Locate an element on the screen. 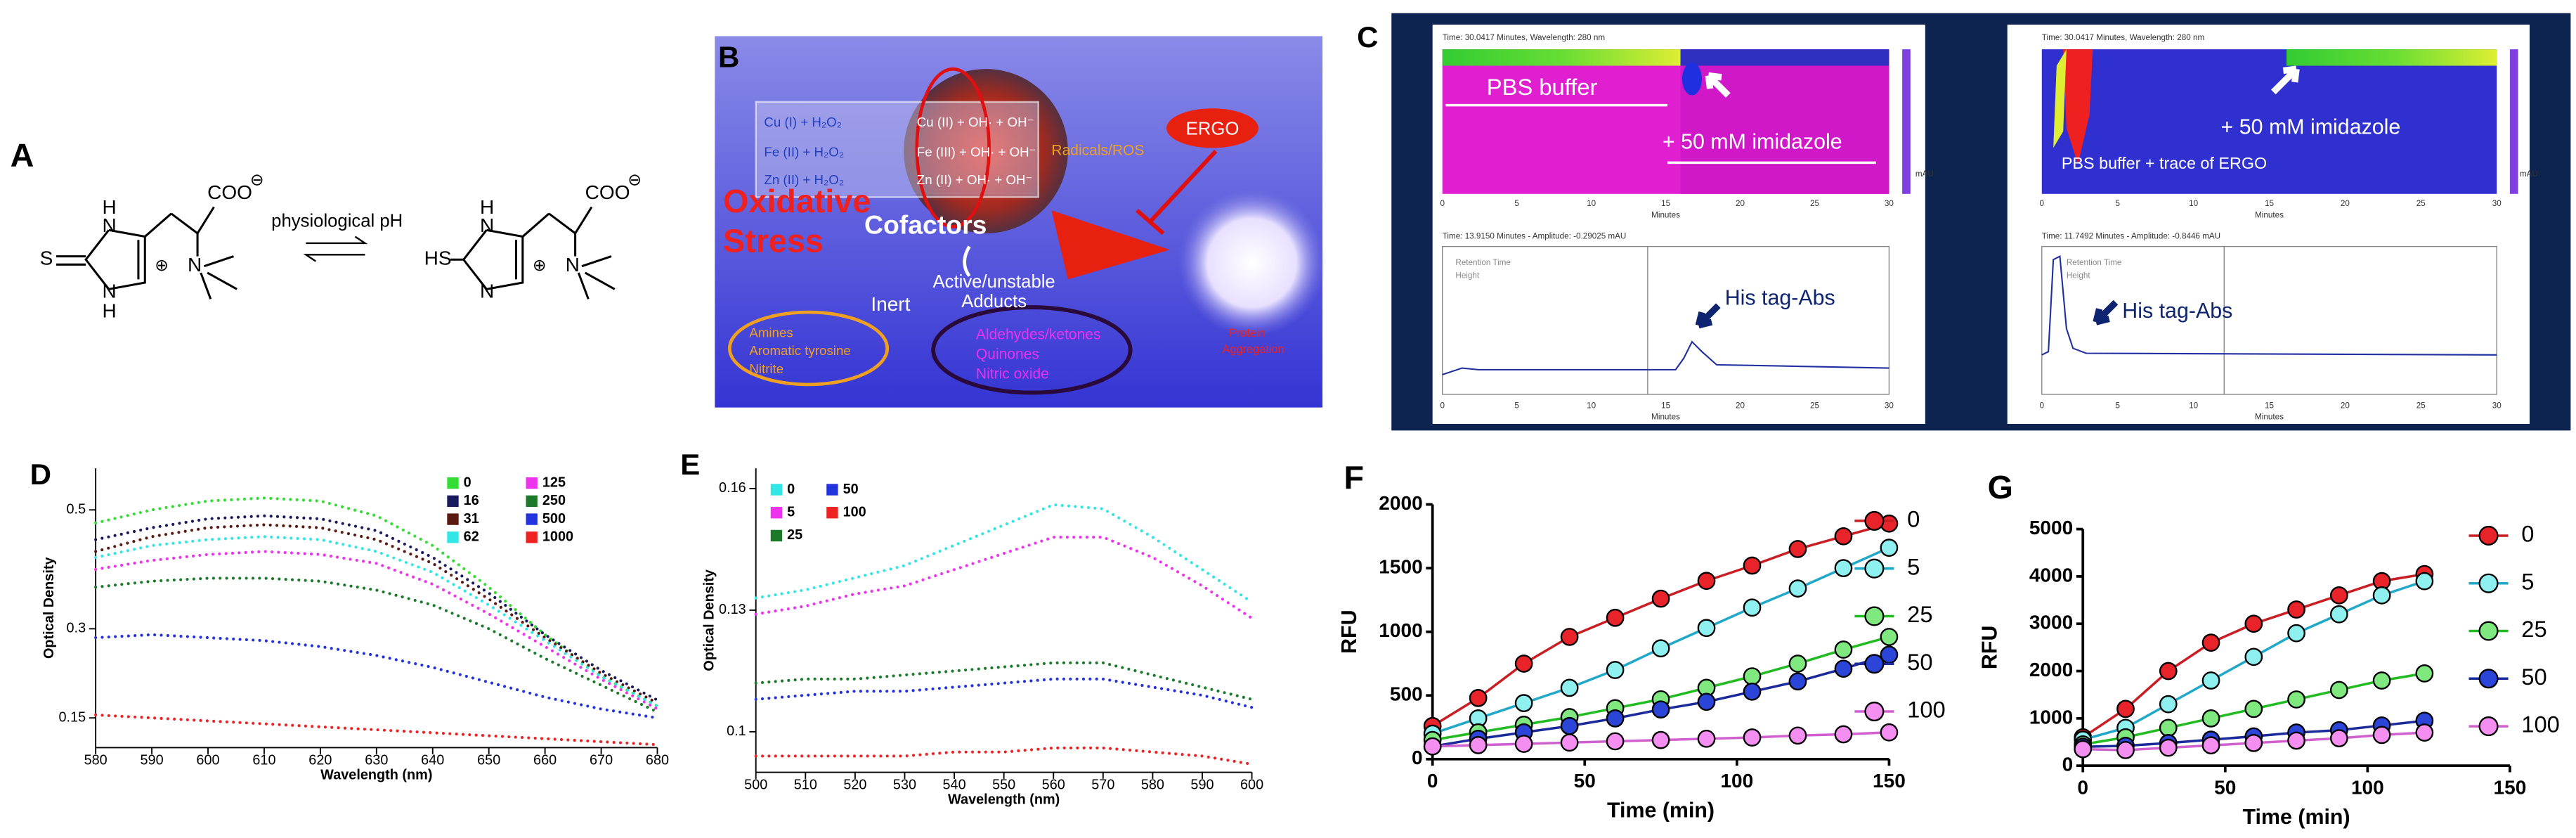  panel-label: D is located at coordinates (40, 474).